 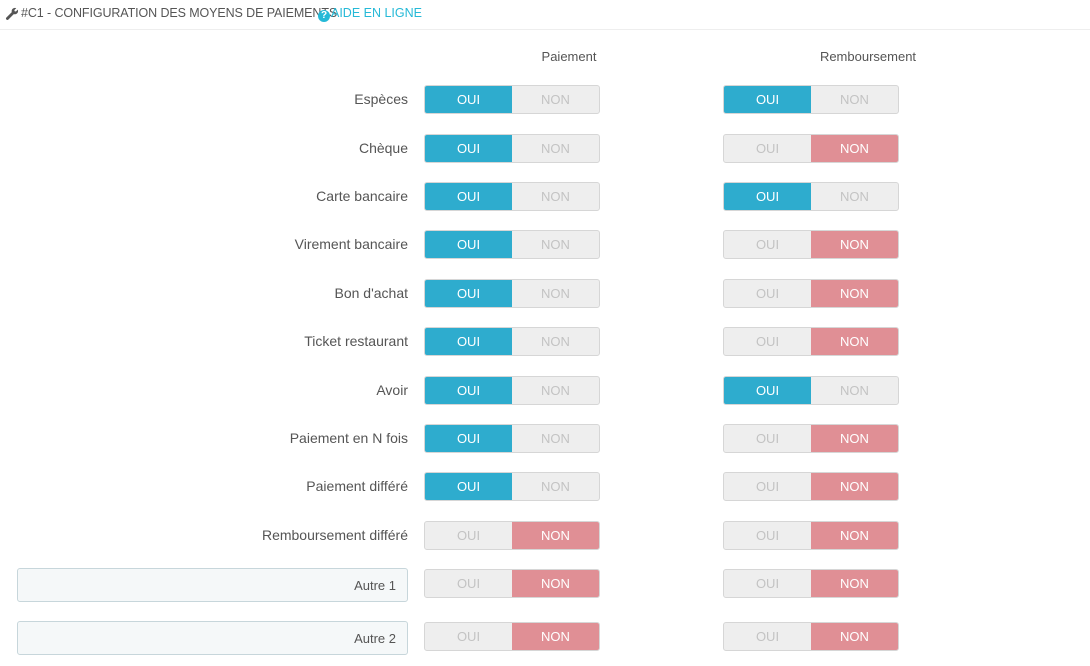 I want to click on help-link: ? AIDE EN LIGNE, so click(x=370, y=14).